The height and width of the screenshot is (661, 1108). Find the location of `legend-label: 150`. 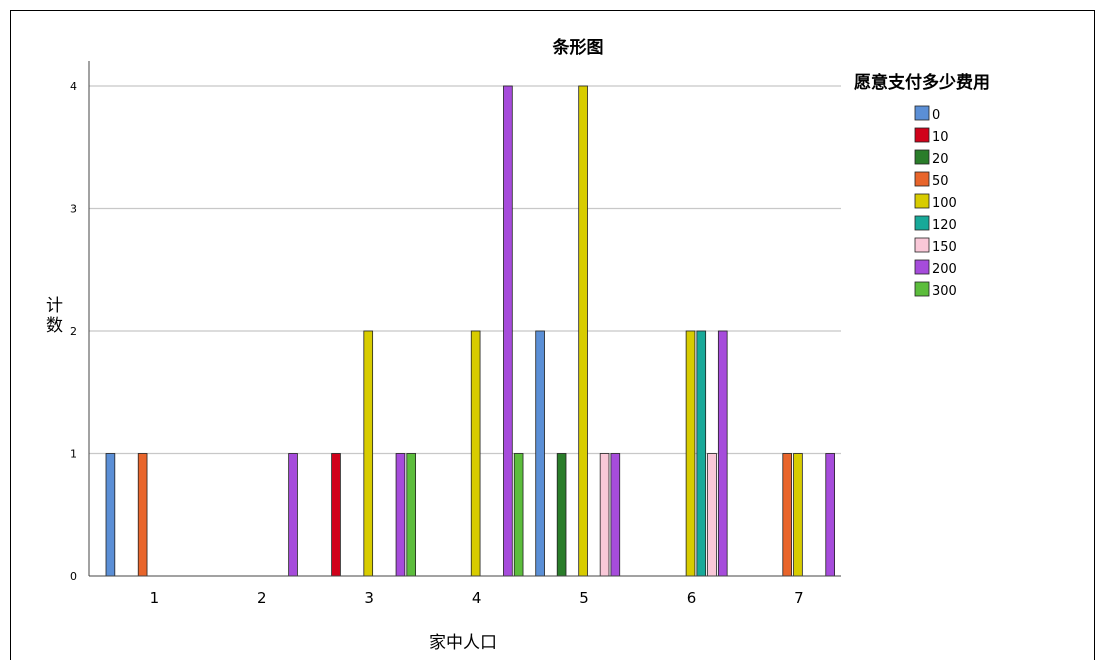

legend-label: 150 is located at coordinates (944, 247).